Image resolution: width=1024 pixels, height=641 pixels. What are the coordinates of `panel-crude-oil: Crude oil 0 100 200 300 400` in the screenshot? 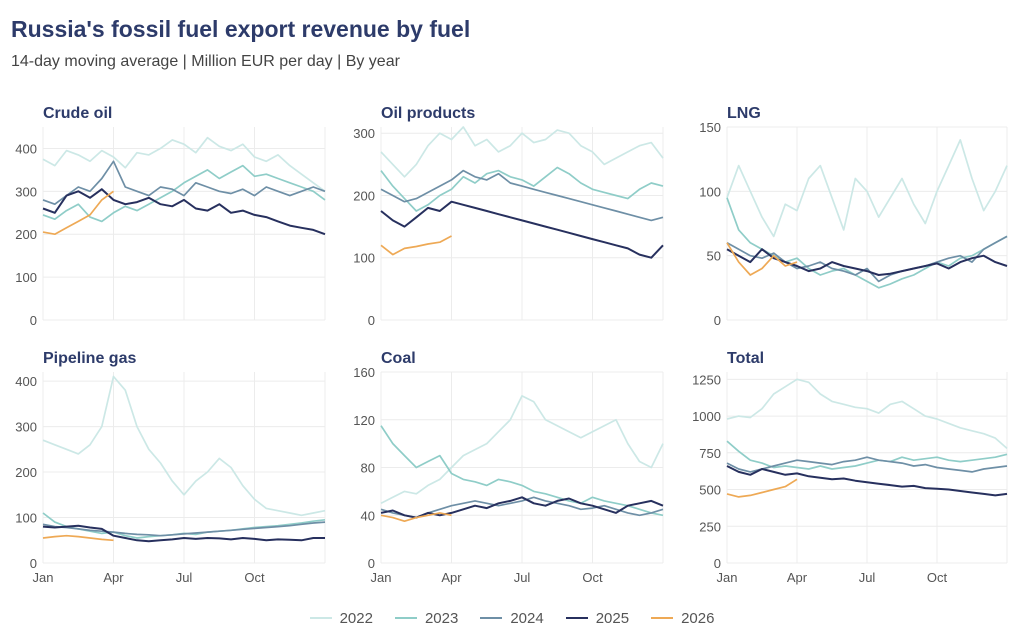 It's located at (170, 216).